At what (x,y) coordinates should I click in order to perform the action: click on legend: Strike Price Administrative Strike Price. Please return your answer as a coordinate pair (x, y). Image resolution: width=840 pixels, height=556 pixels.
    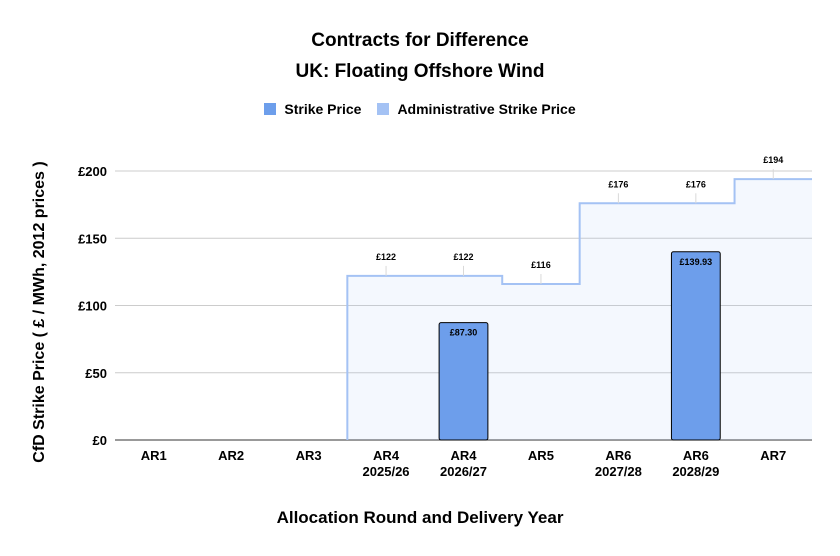
    Looking at the image, I should click on (420, 109).